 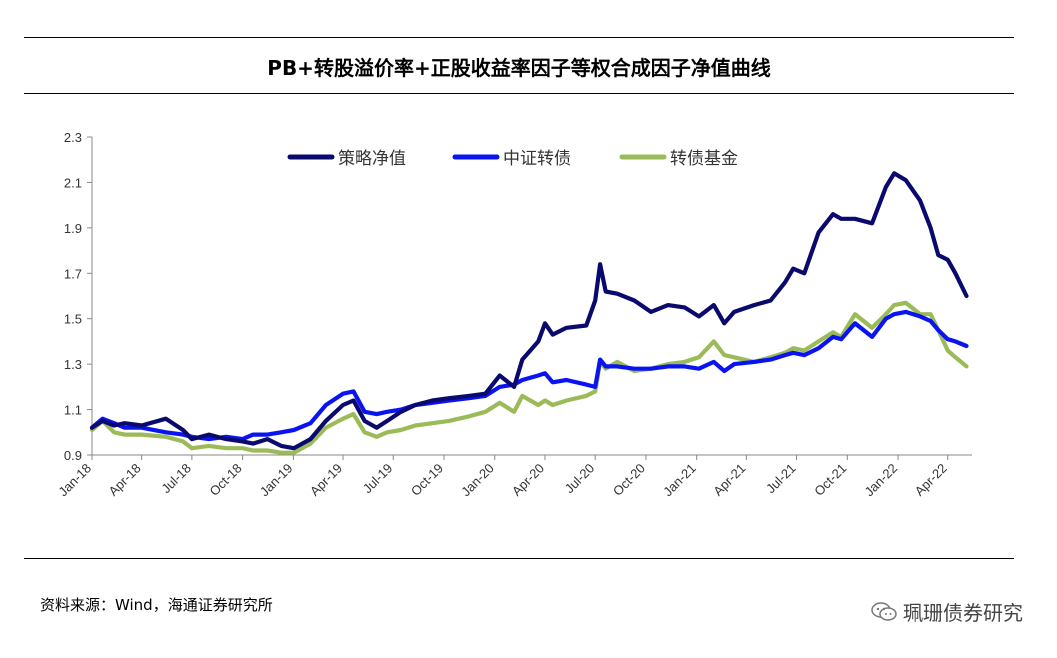 What do you see at coordinates (326, 480) in the screenshot?
I see `x-tick-label: Apr-19` at bounding box center [326, 480].